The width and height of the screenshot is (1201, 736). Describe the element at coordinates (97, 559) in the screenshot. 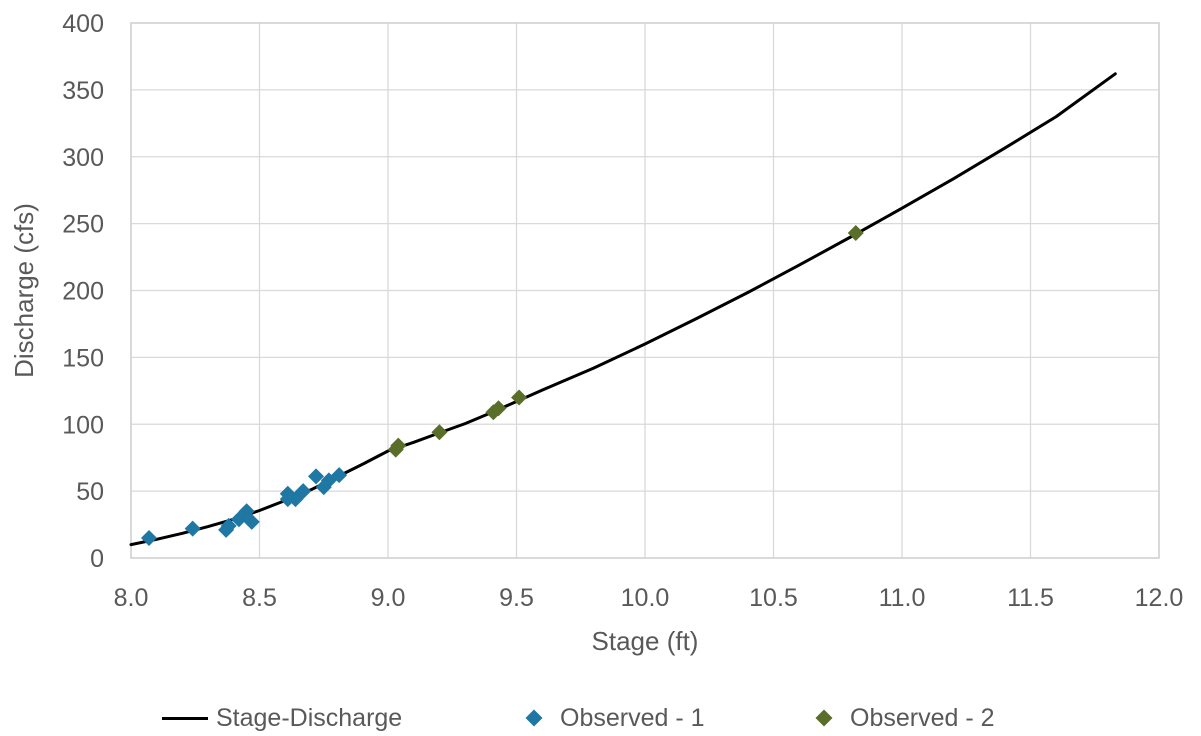

I see `y-tick-label: 0` at that location.